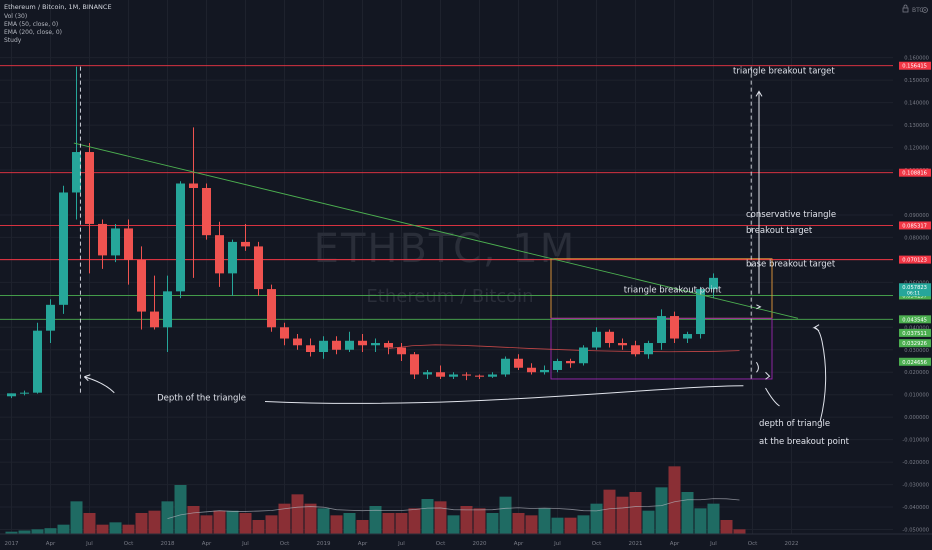 The image size is (932, 550). I want to click on indicator-study: Study, so click(13, 40).